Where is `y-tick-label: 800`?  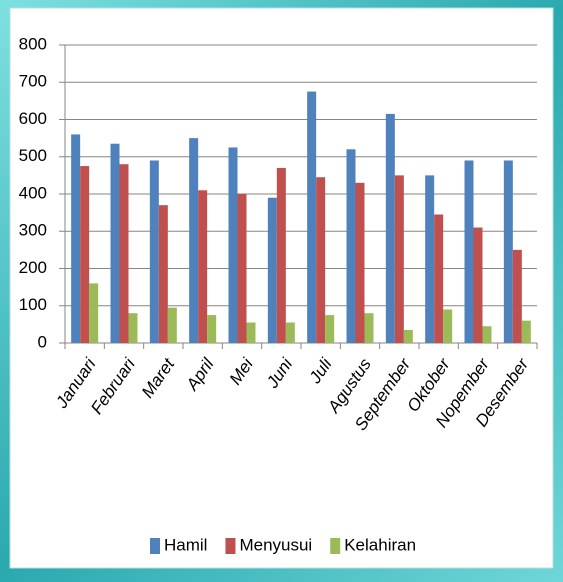
y-tick-label: 800 is located at coordinates (33, 43).